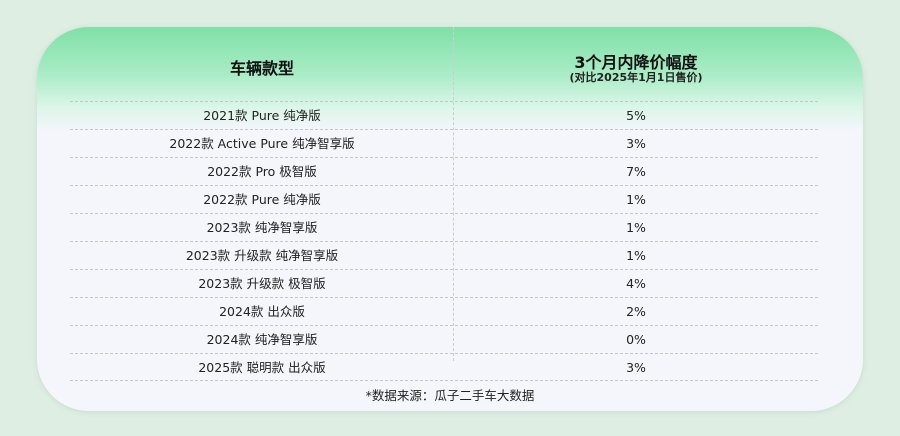 The image size is (900, 436). Describe the element at coordinates (450, 395) in the screenshot. I see `data-source-footnote: *数据来源：瓜子二手车大数据` at that location.